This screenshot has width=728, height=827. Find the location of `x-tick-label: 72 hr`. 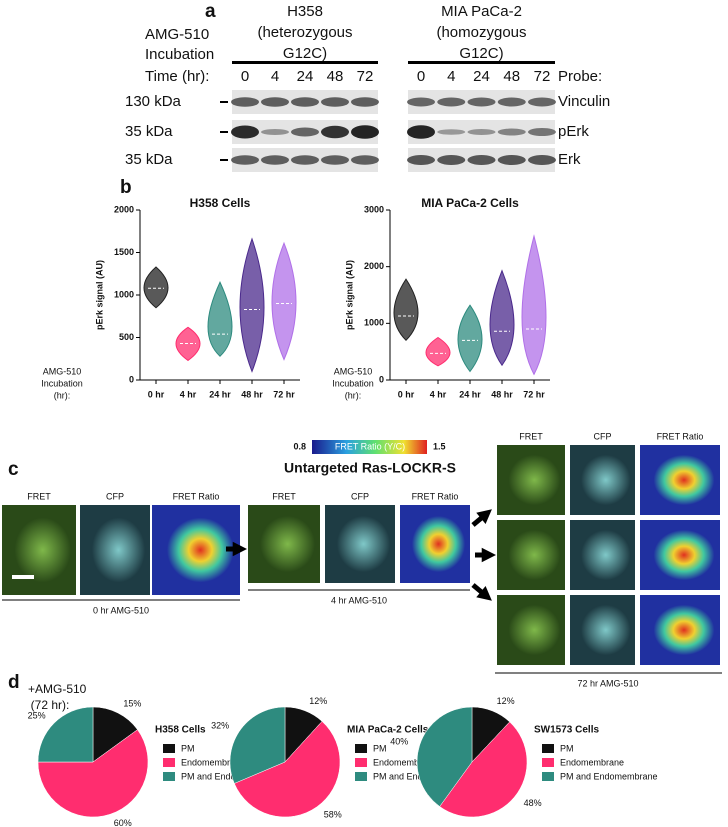

x-tick-label: 72 hr is located at coordinates (284, 394).